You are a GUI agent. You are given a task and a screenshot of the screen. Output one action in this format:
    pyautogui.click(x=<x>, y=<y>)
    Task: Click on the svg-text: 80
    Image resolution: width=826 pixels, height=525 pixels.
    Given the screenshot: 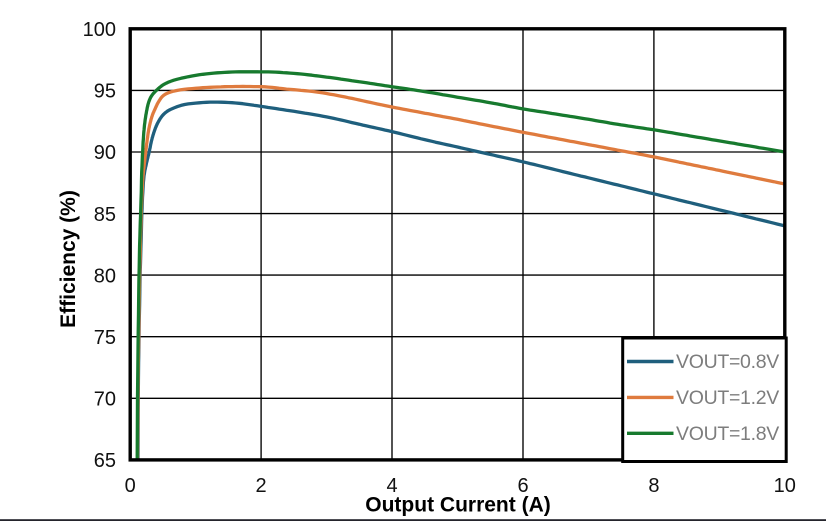 What is the action you would take?
    pyautogui.click(x=105, y=276)
    